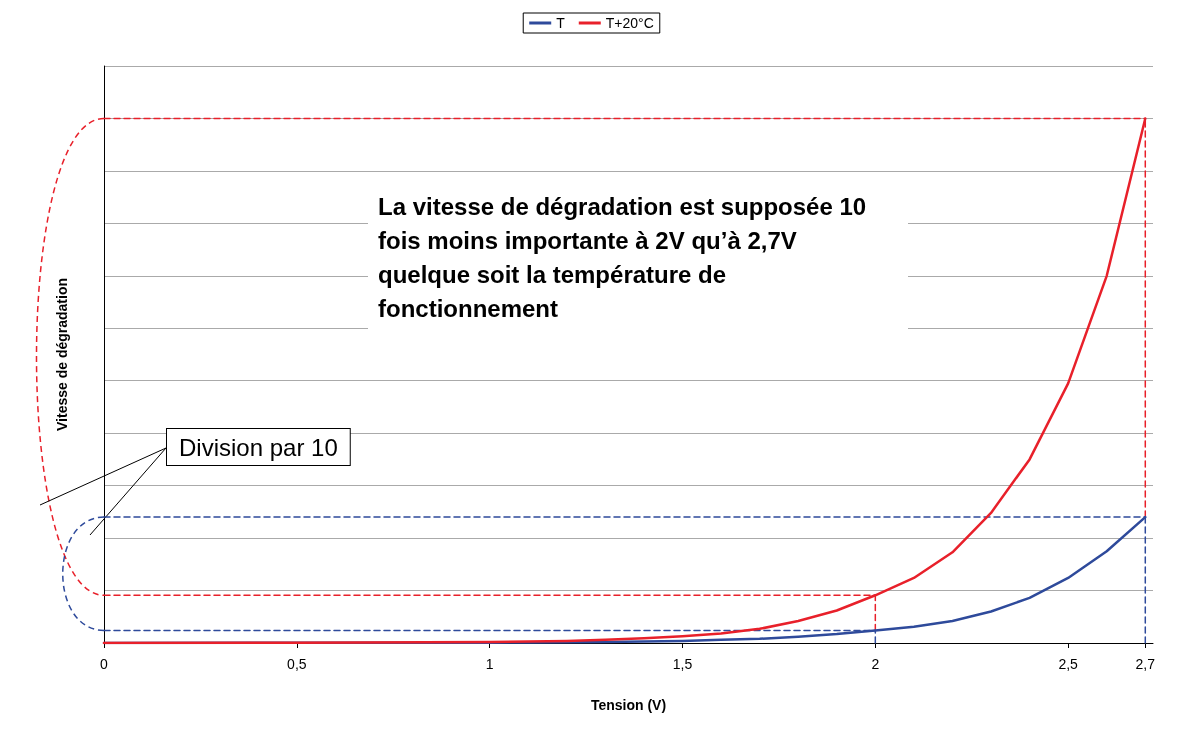  What do you see at coordinates (1068, 664) in the screenshot?
I see `x-tick-label: 2,5` at bounding box center [1068, 664].